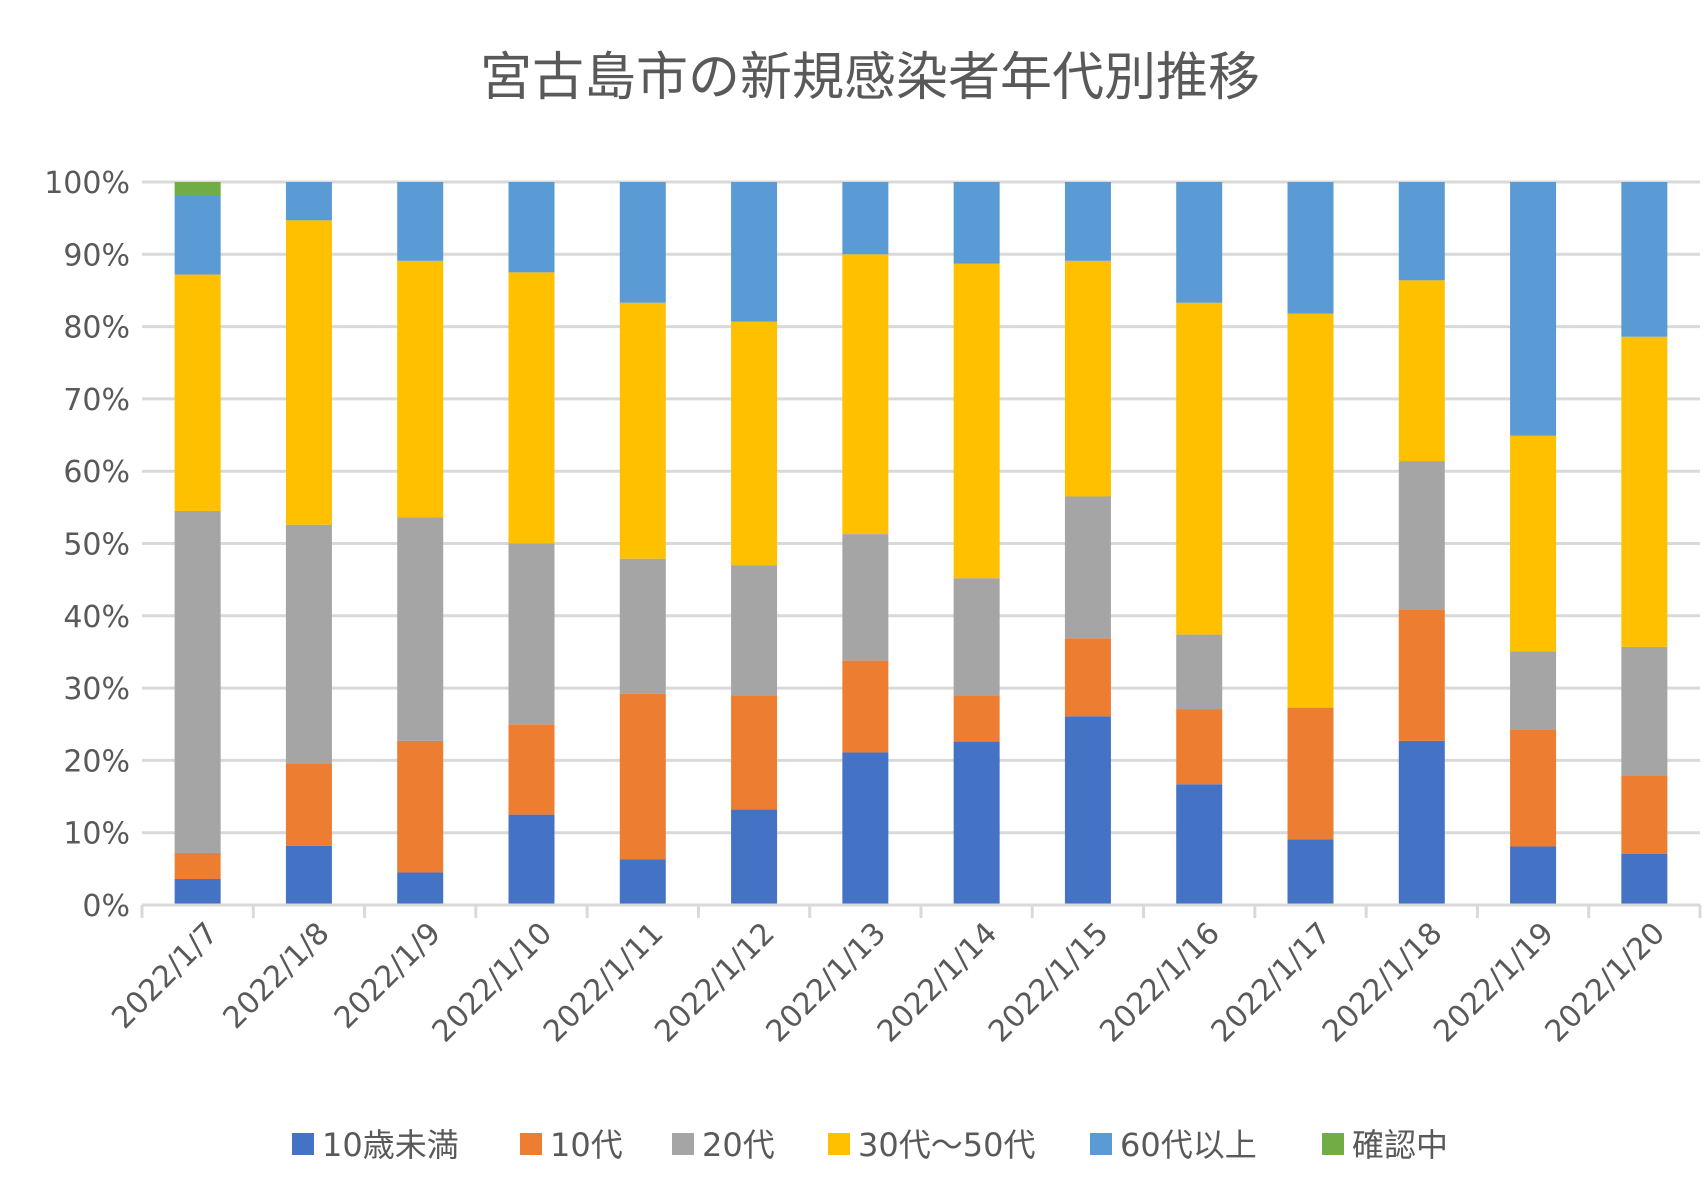 The image size is (1703, 1183). I want to click on x-tick-label: 2022/1/15, so click(1049, 983).